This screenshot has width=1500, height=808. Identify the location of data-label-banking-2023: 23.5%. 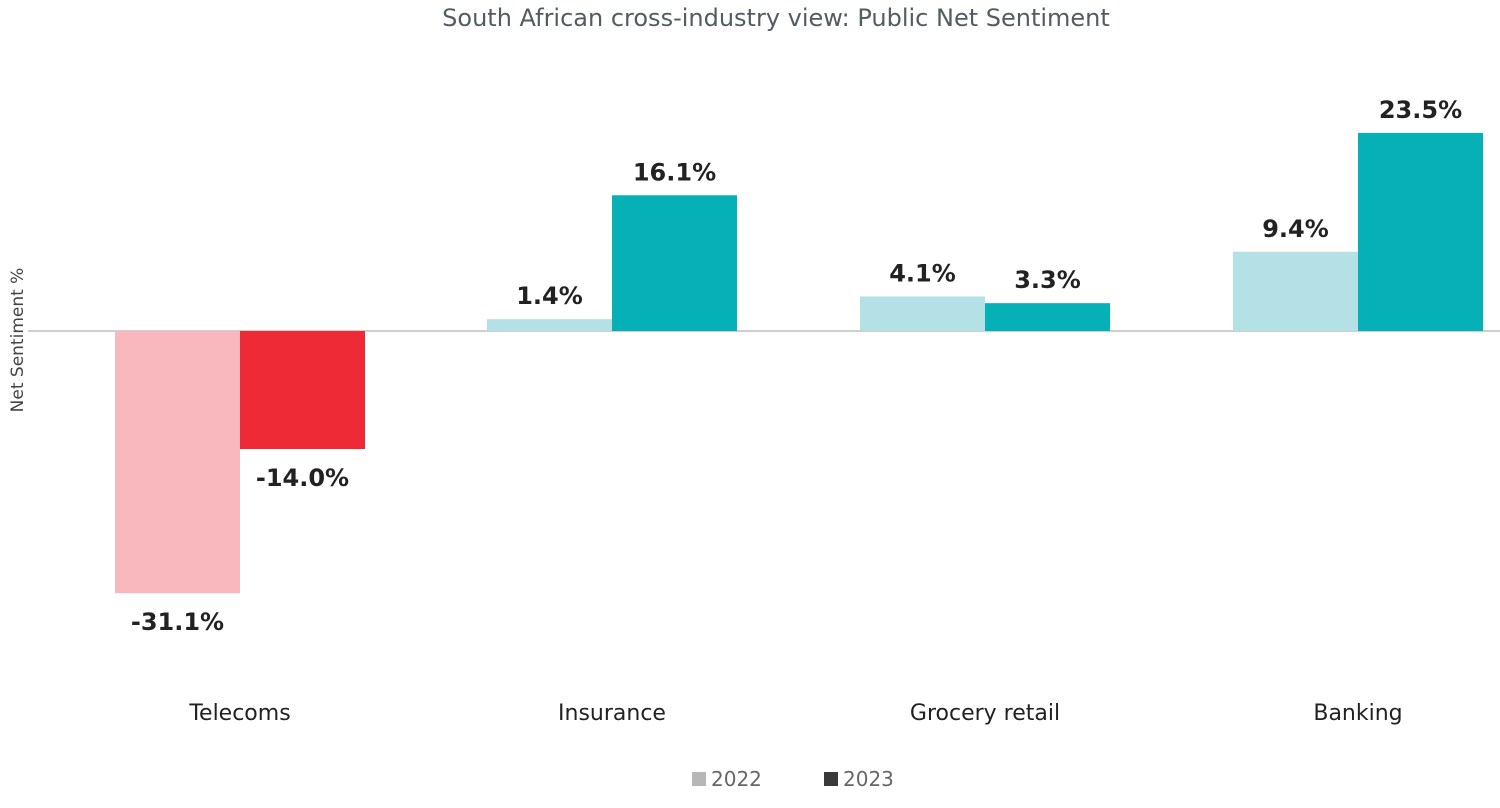
(1420, 110).